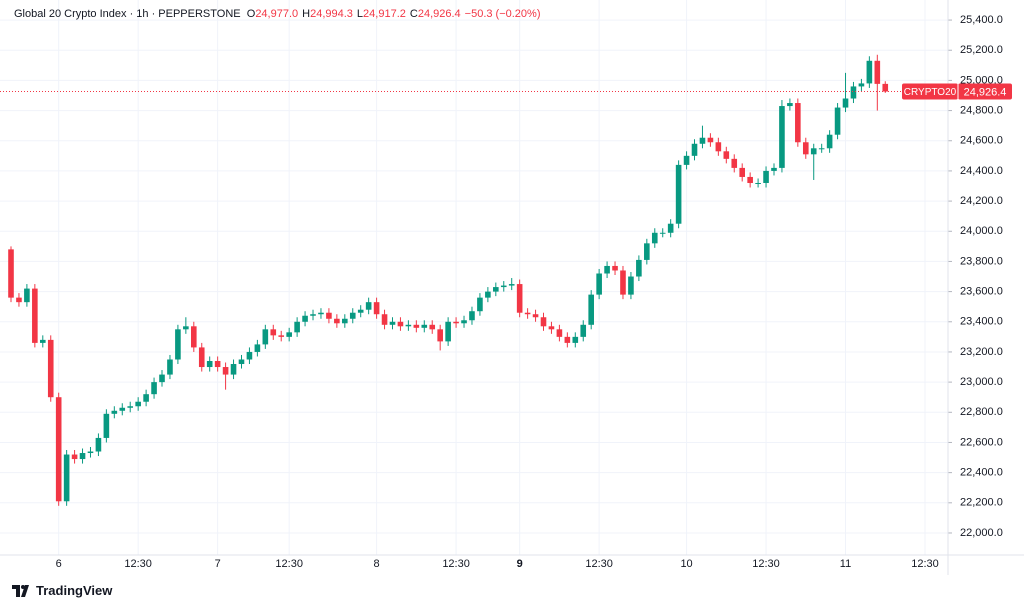 The image size is (1024, 607). Describe the element at coordinates (981, 503) in the screenshot. I see `y-tick-label: 22,200.0` at that location.